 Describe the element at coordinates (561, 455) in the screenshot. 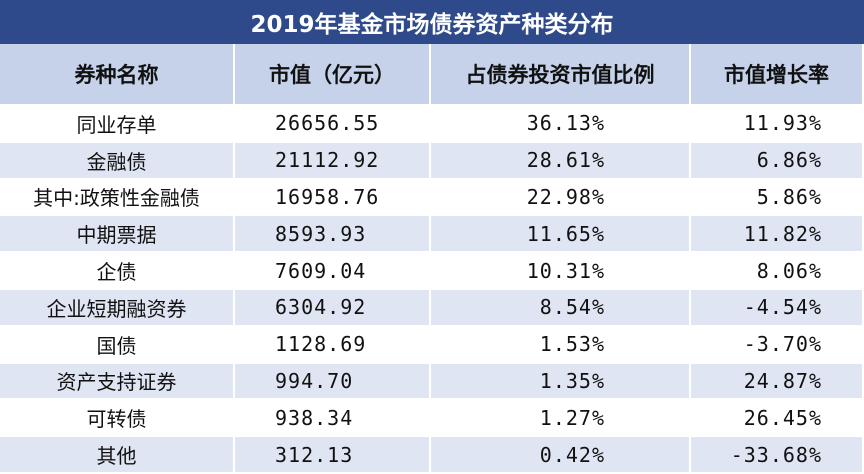

I see `table-cell: 0.42%` at that location.